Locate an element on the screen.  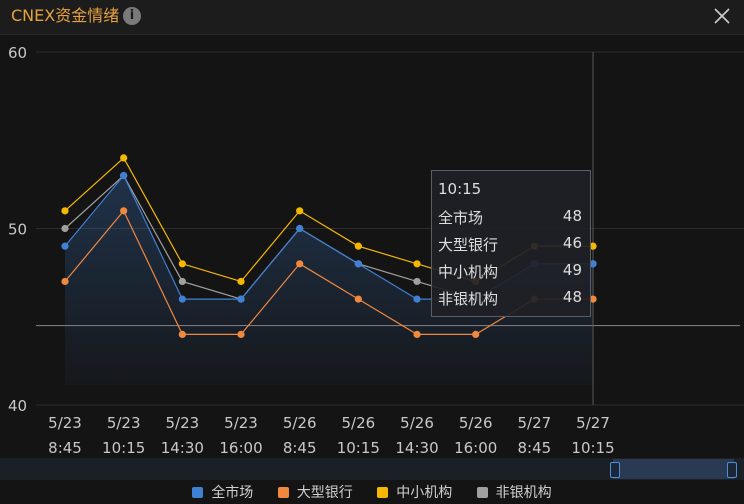
tooltip-label: 全市场 is located at coordinates (461, 218).